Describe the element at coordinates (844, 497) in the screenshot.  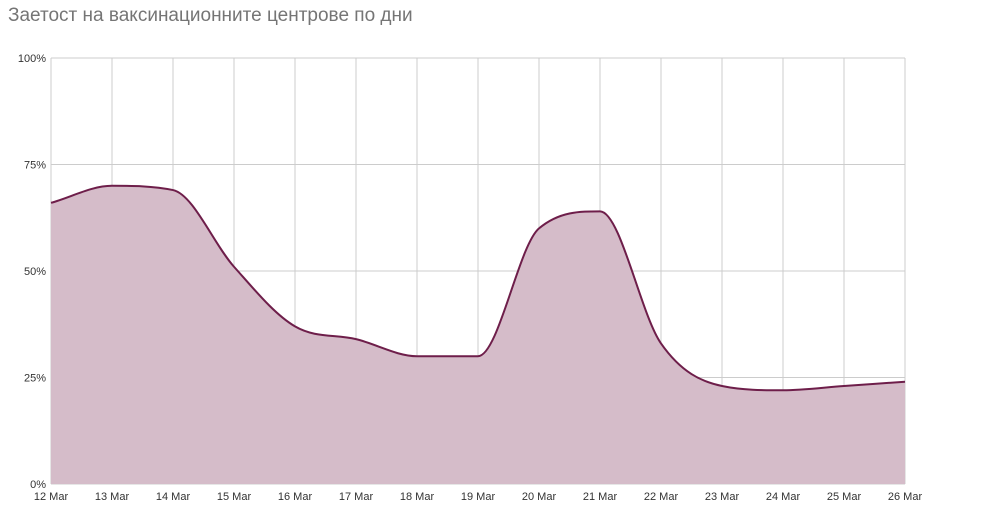
I see `x-tick-label: 25 Mar` at that location.